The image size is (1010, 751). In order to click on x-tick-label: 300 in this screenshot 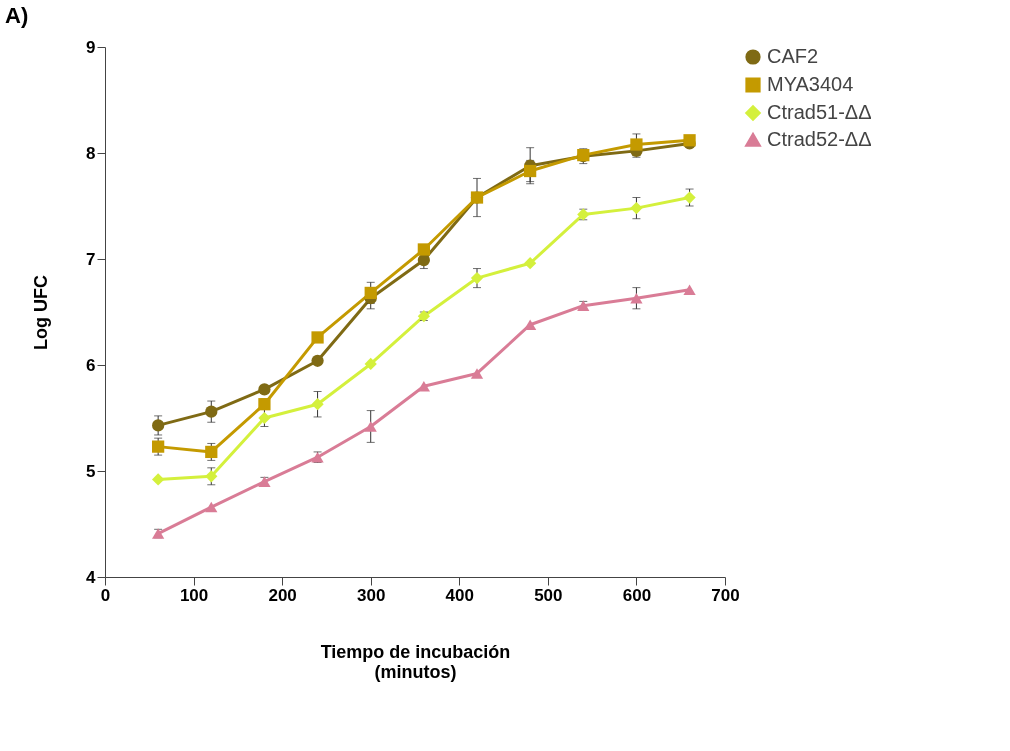, I will do `click(371, 595)`.